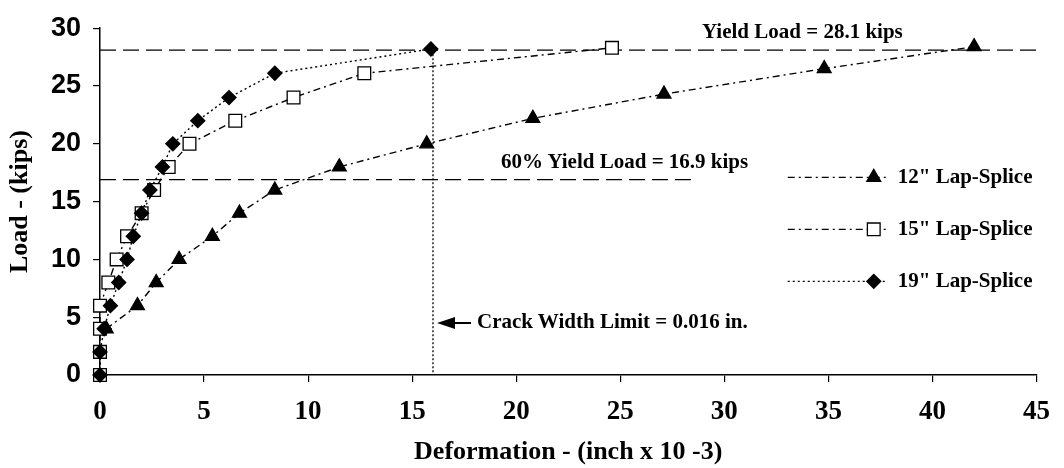  I want to click on x-tick-label: 20, so click(516, 410).